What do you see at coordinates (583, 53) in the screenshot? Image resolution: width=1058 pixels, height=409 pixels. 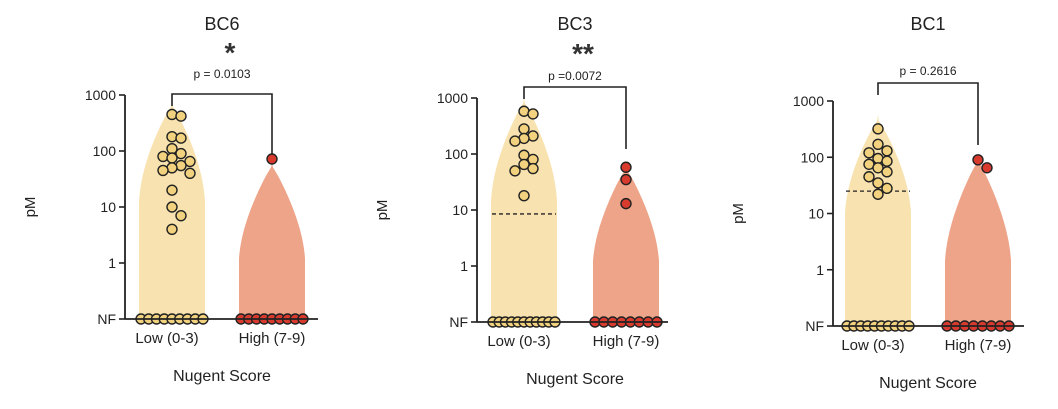 I see `significance-stars: **` at bounding box center [583, 53].